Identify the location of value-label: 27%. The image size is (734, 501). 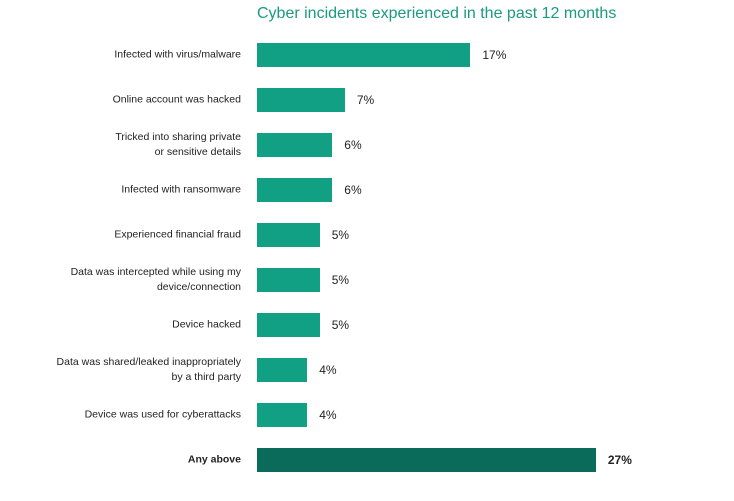
(619, 460).